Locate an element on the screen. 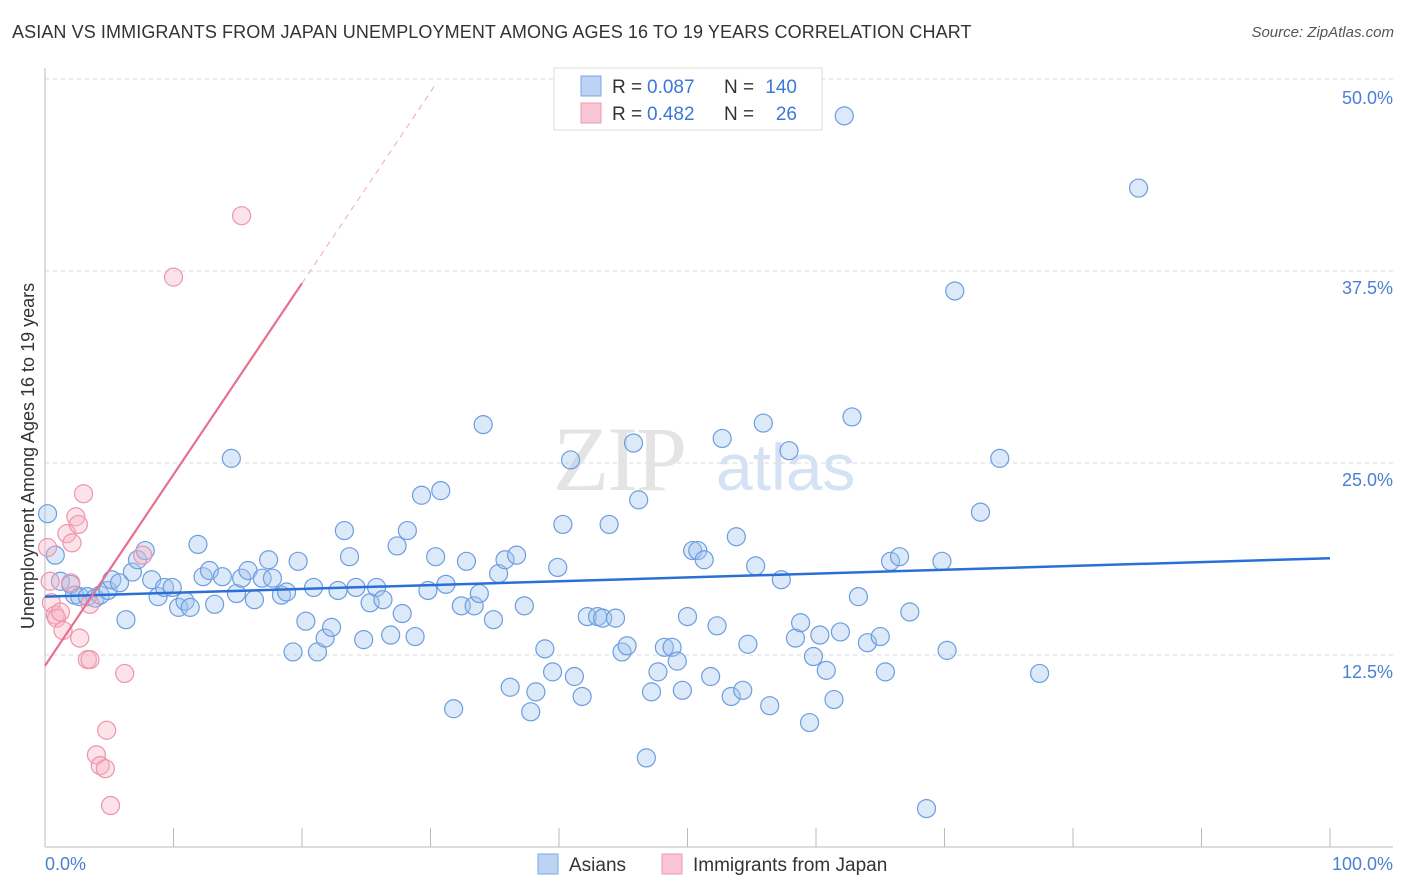 The image size is (1406, 892). legend-r-value: 0.482 is located at coordinates (671, 114).